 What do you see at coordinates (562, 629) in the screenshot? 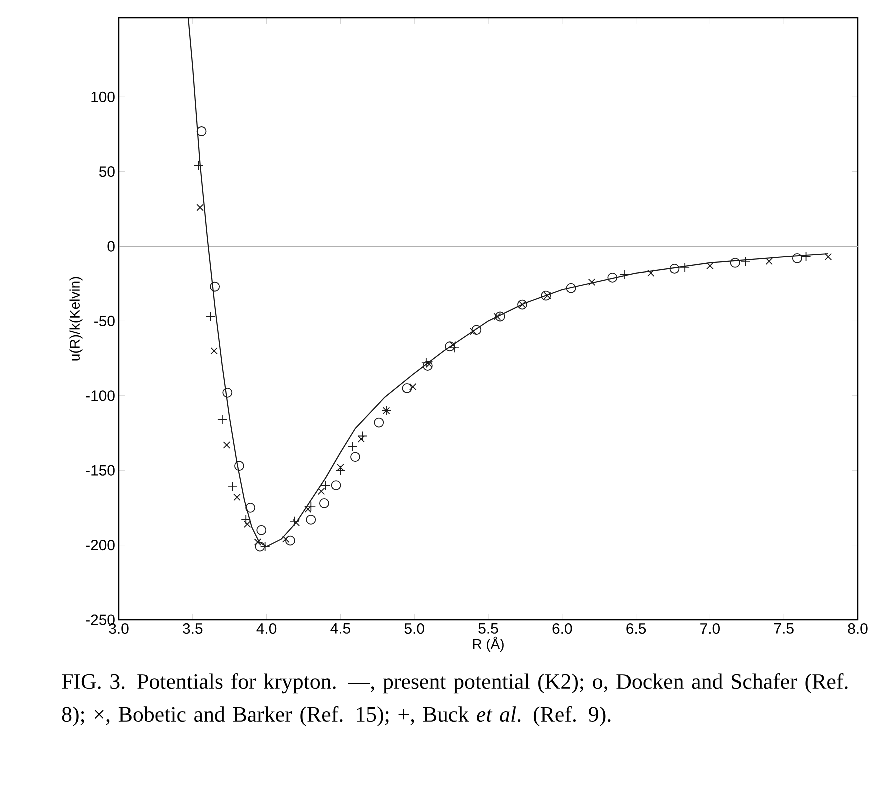
I see `x-tick-label: 6.0` at bounding box center [562, 629].